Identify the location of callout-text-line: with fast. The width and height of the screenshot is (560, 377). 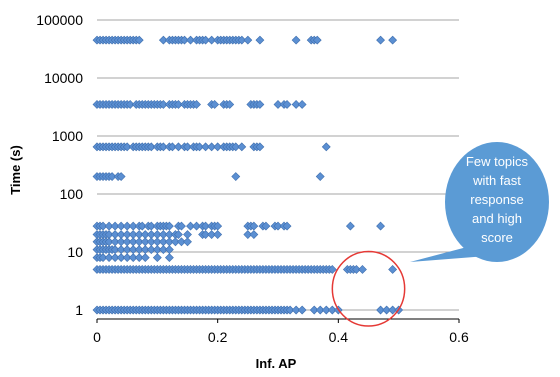
(496, 180).